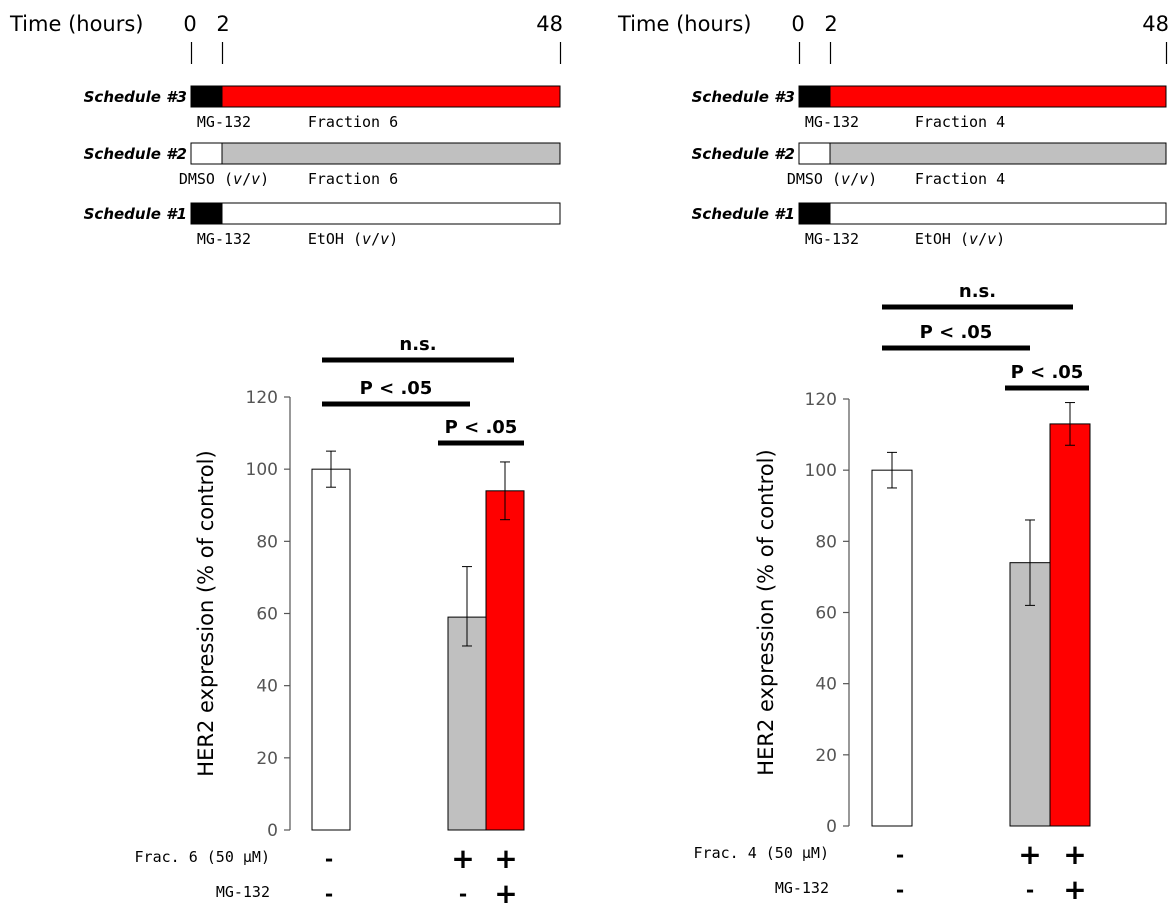 The image size is (1176, 907). What do you see at coordinates (831, 827) in the screenshot?
I see `y-tick-label: 0` at bounding box center [831, 827].